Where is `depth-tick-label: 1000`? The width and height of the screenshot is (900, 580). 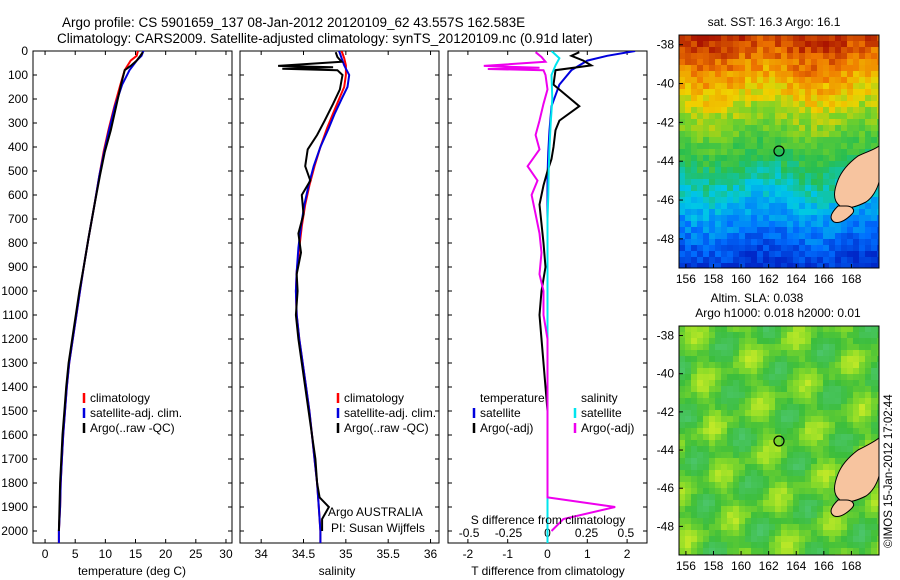 depth-tick-label: 1000 is located at coordinates (14, 291).